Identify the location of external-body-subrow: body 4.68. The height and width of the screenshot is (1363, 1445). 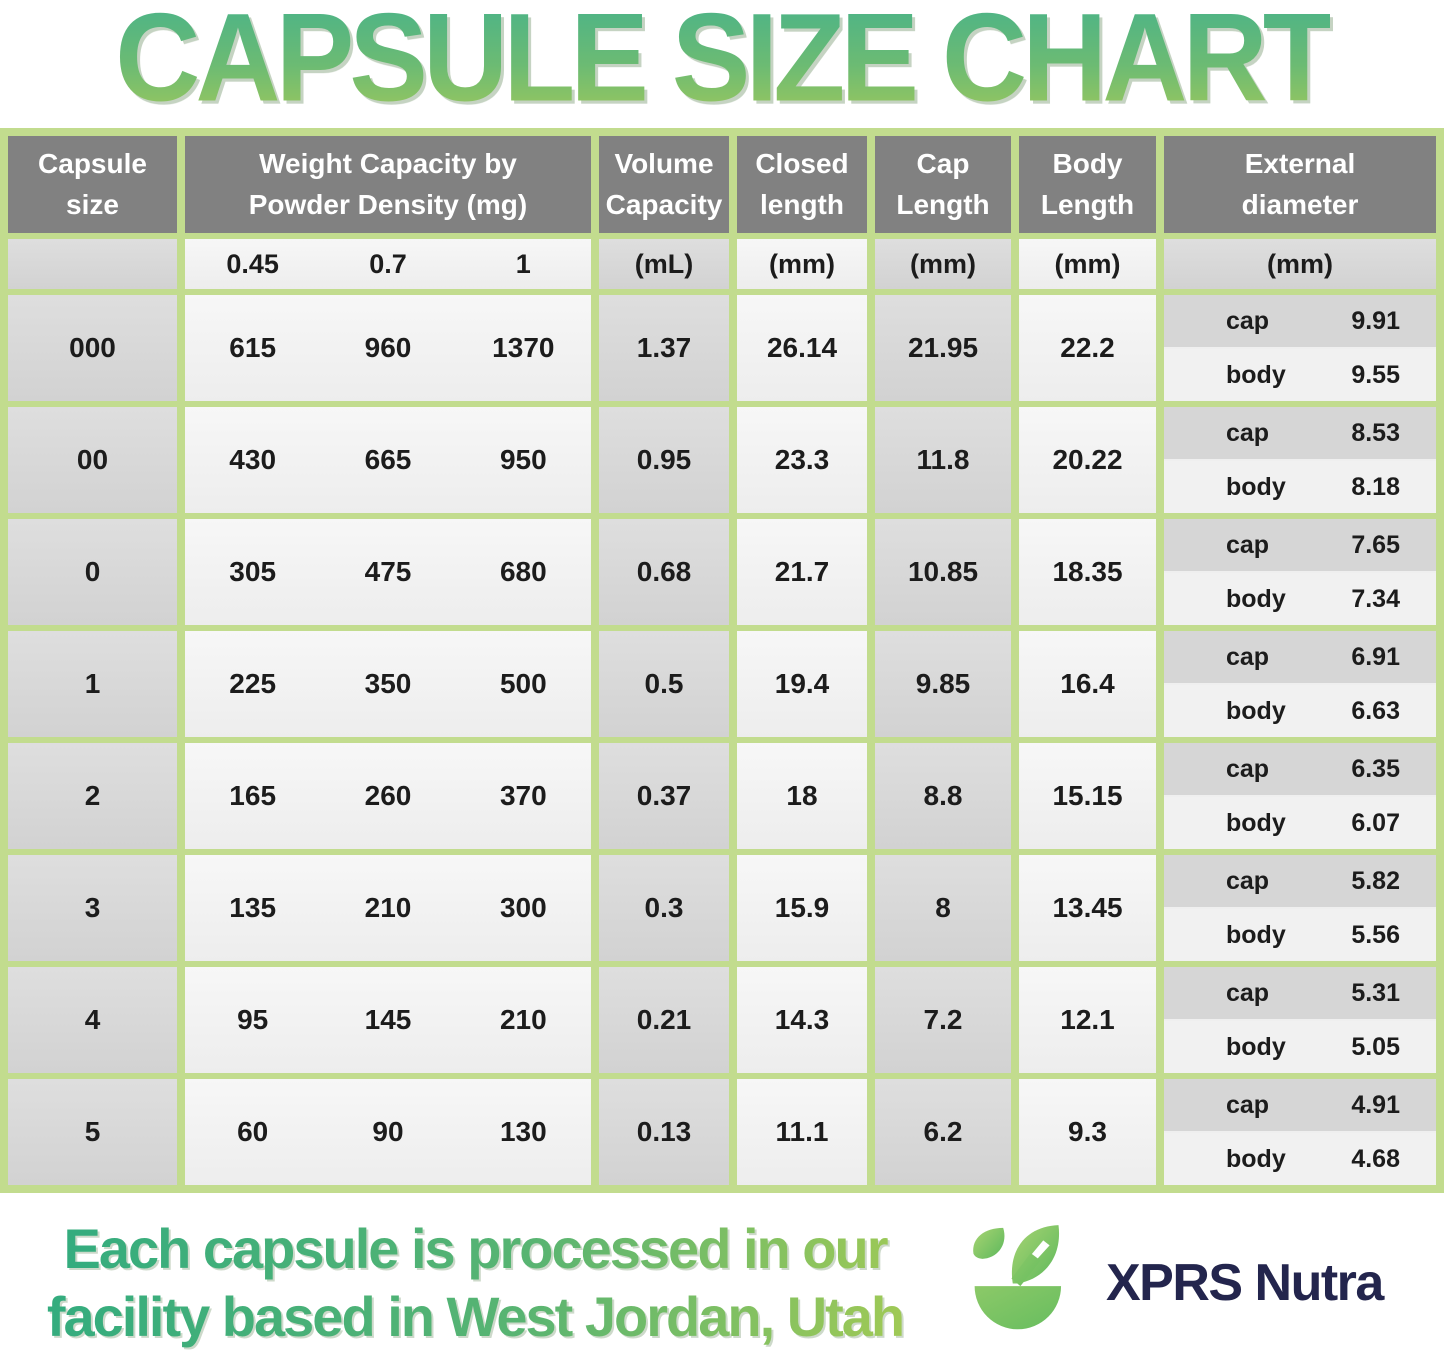
(1300, 1159).